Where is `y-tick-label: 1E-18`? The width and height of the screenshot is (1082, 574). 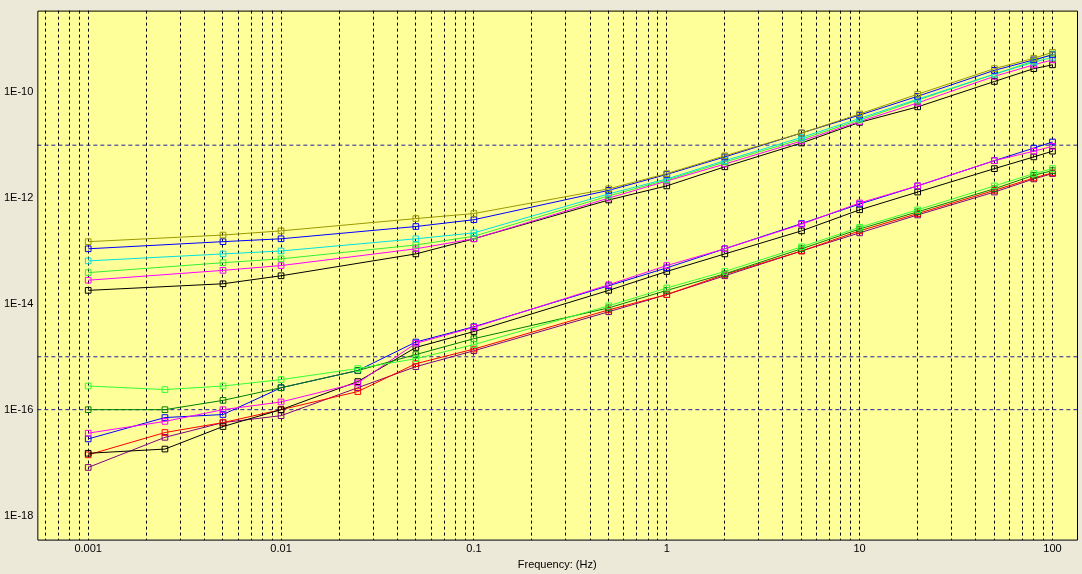 y-tick-label: 1E-18 is located at coordinates (18, 514).